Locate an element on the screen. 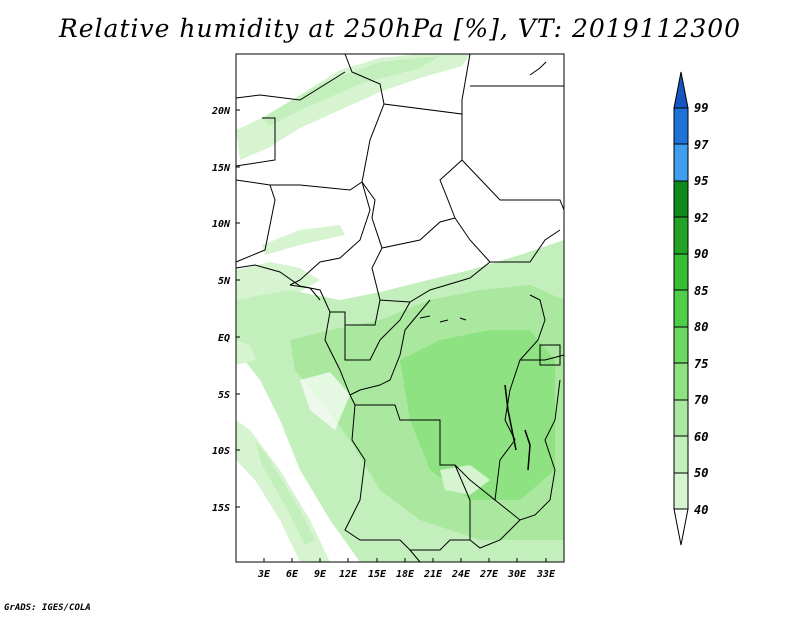 The width and height of the screenshot is (800, 618). colorbar-label: 80 is located at coordinates (701, 327).